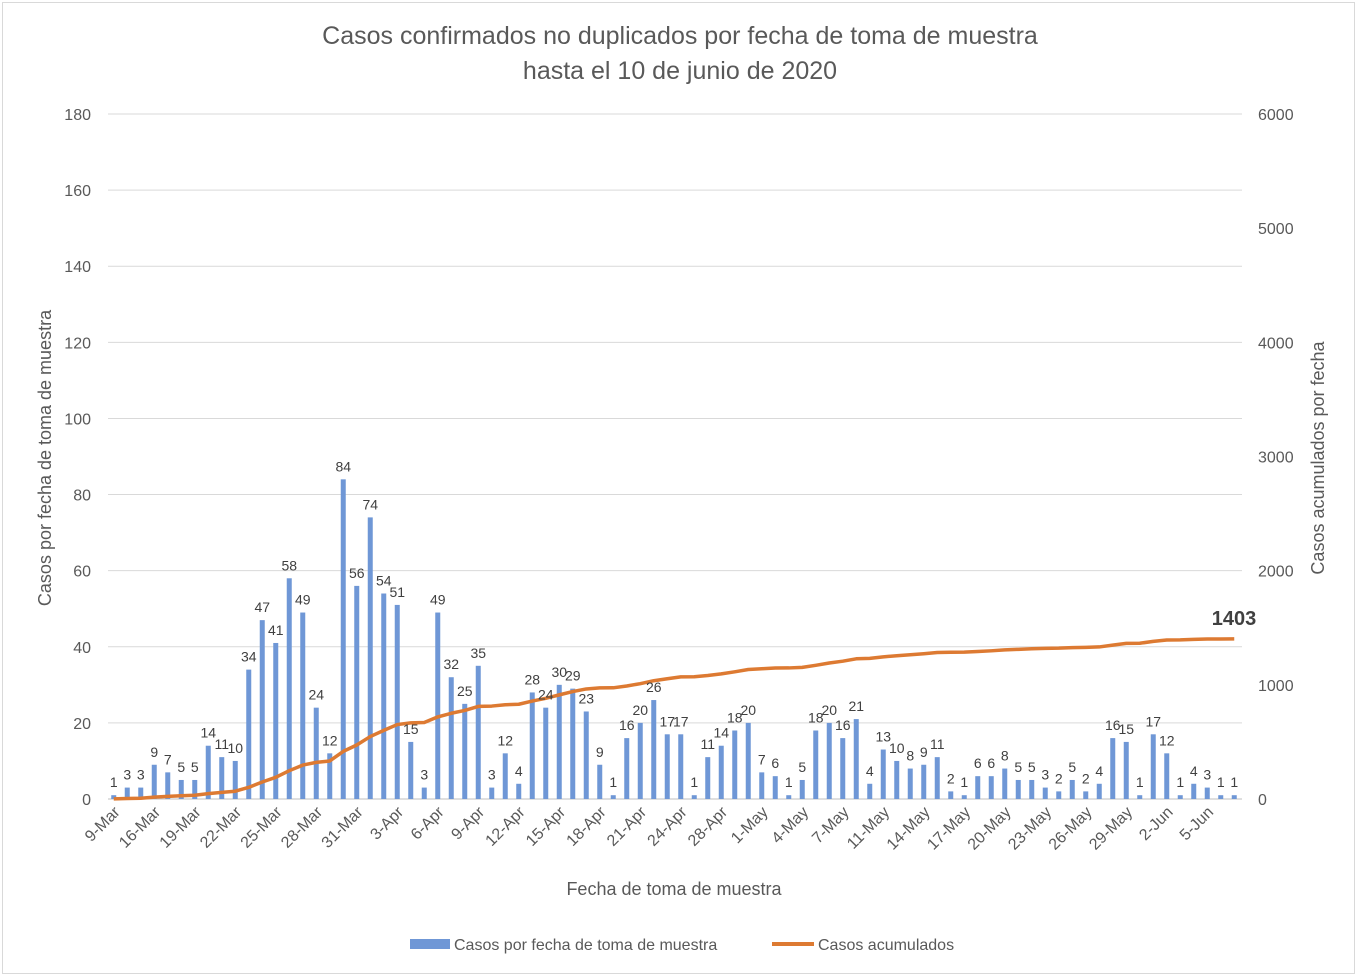 This screenshot has height=980, width=1359. Describe the element at coordinates (762, 759) in the screenshot. I see `bar-data-label: 7` at that location.